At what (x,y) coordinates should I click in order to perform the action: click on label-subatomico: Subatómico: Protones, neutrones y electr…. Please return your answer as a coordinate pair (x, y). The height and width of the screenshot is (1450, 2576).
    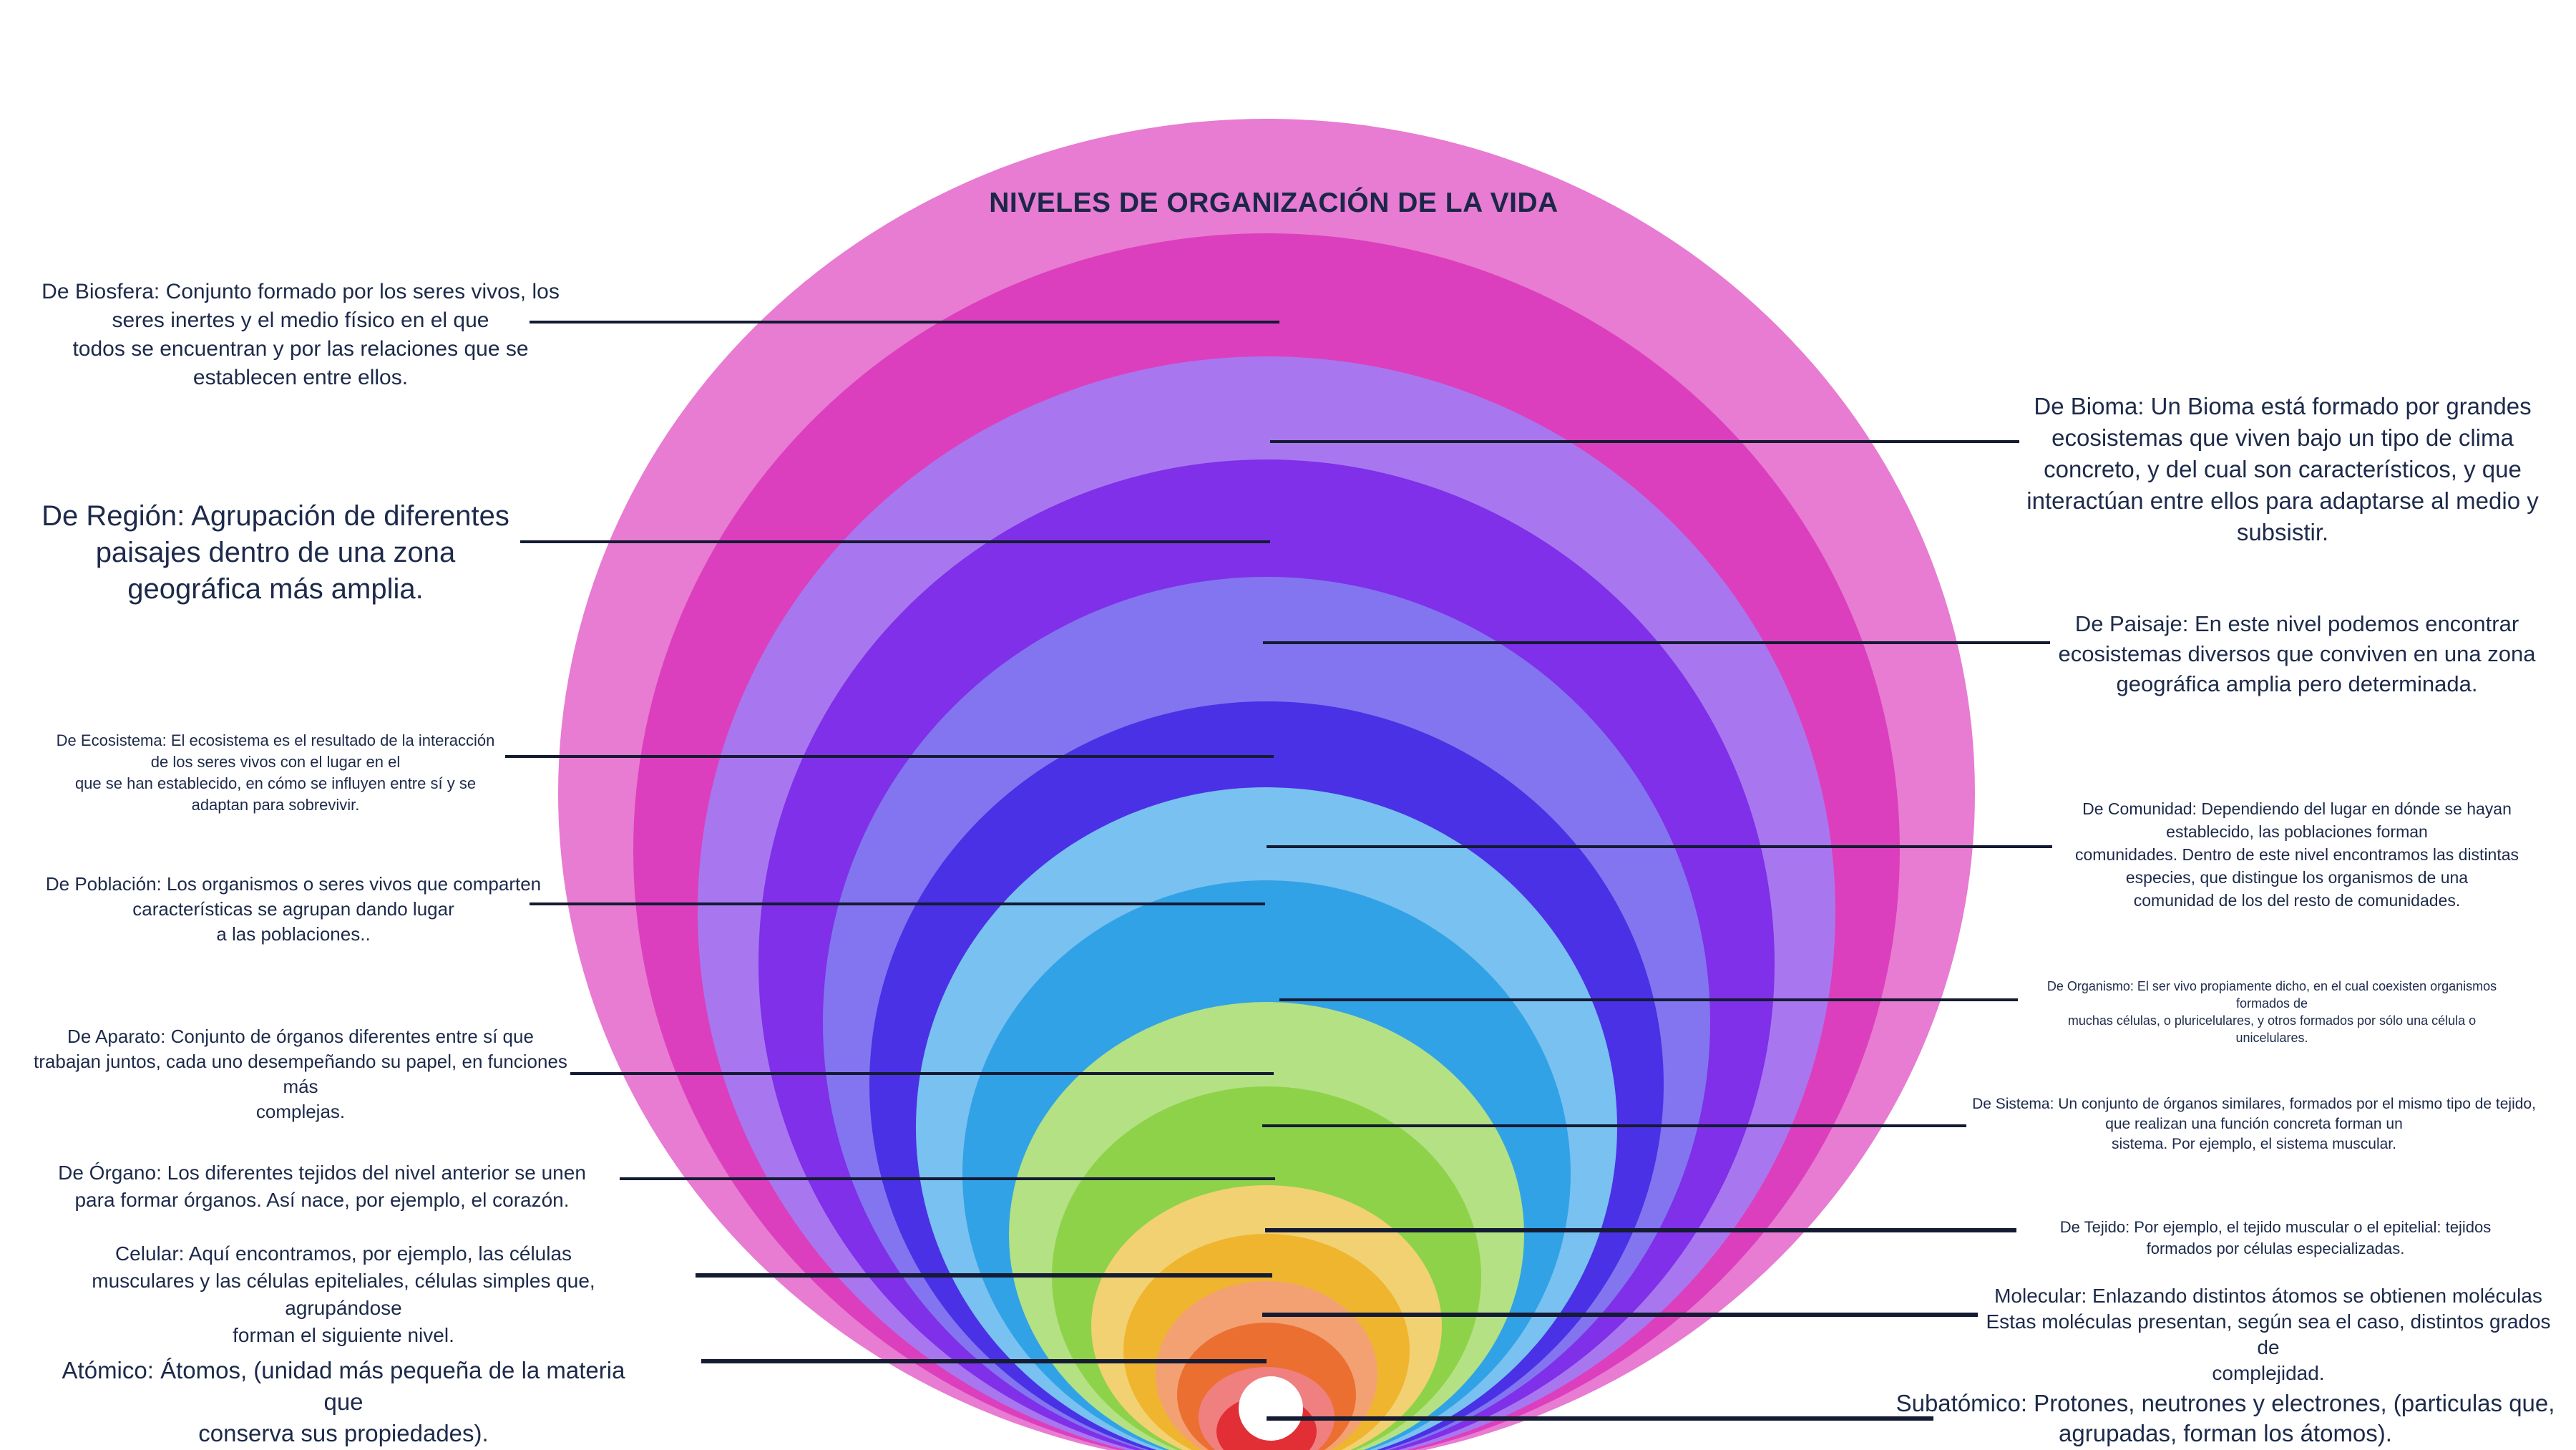
    Looking at the image, I should click on (2225, 1418).